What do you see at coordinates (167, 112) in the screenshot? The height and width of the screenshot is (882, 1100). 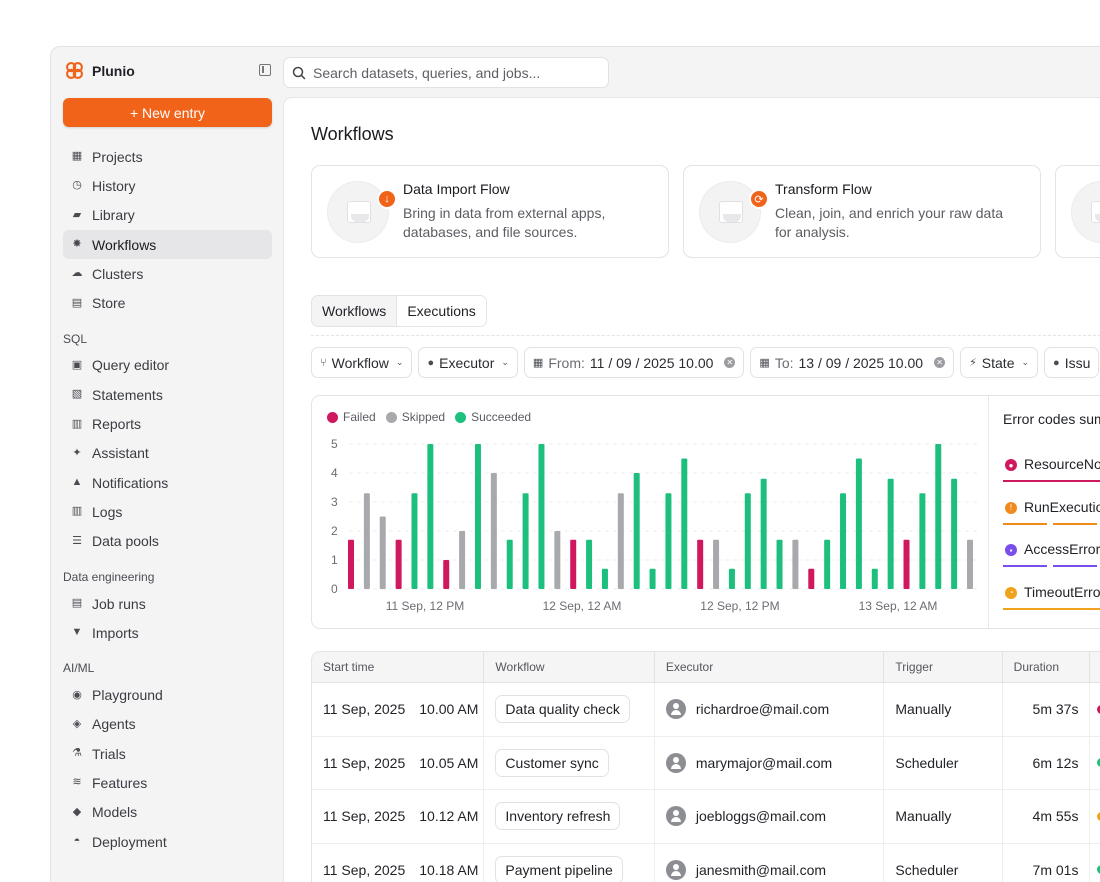 I see `new-entry-button: + New entry` at bounding box center [167, 112].